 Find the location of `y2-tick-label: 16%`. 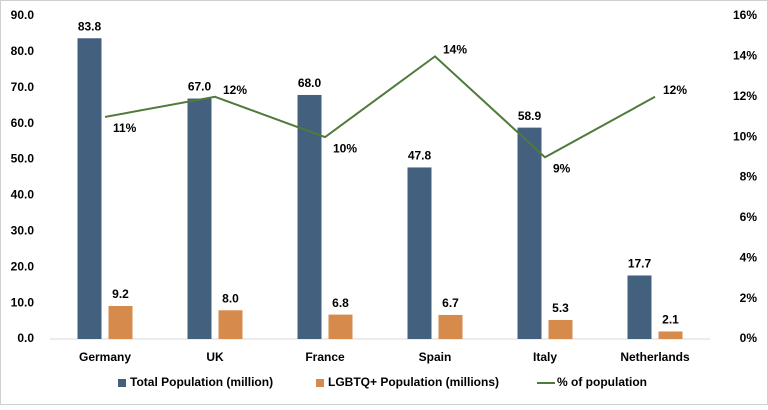

y2-tick-label: 16% is located at coordinates (745, 15).